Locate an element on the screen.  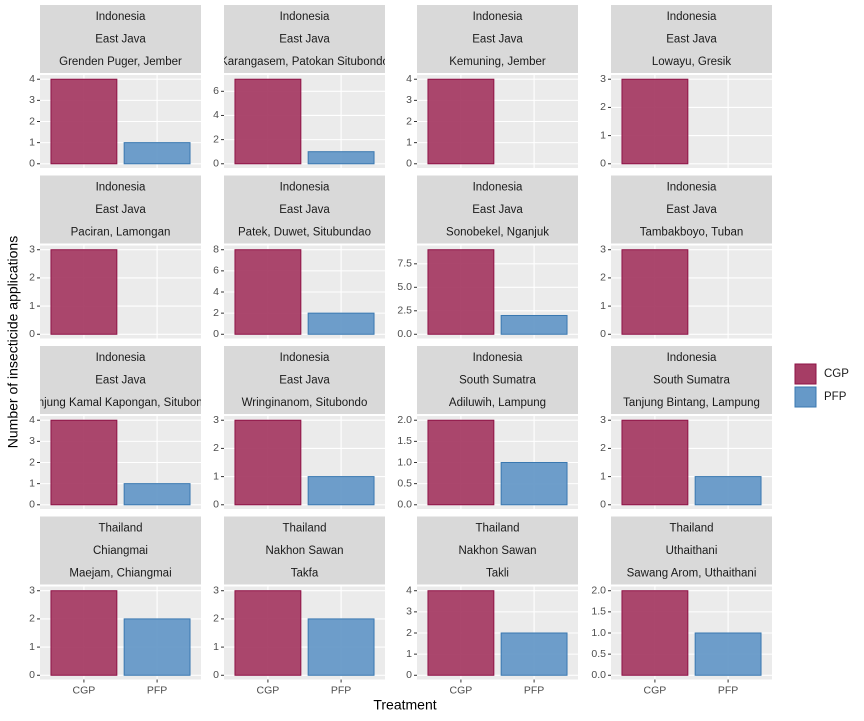
strip-label: Uthaithani is located at coordinates (692, 551).